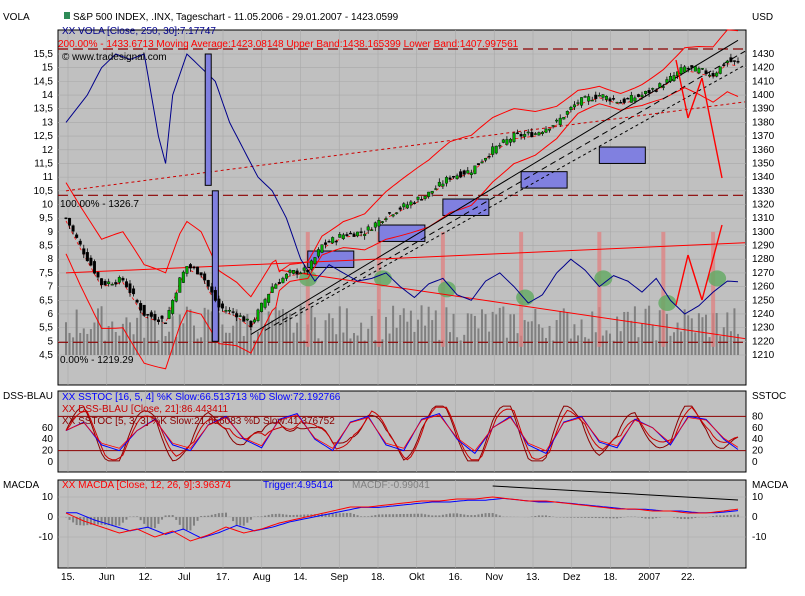 Image resolution: width=805 pixels, height=596 pixels. What do you see at coordinates (763, 273) in the screenshot?
I see `right-tick-label: 1270` at bounding box center [763, 273].